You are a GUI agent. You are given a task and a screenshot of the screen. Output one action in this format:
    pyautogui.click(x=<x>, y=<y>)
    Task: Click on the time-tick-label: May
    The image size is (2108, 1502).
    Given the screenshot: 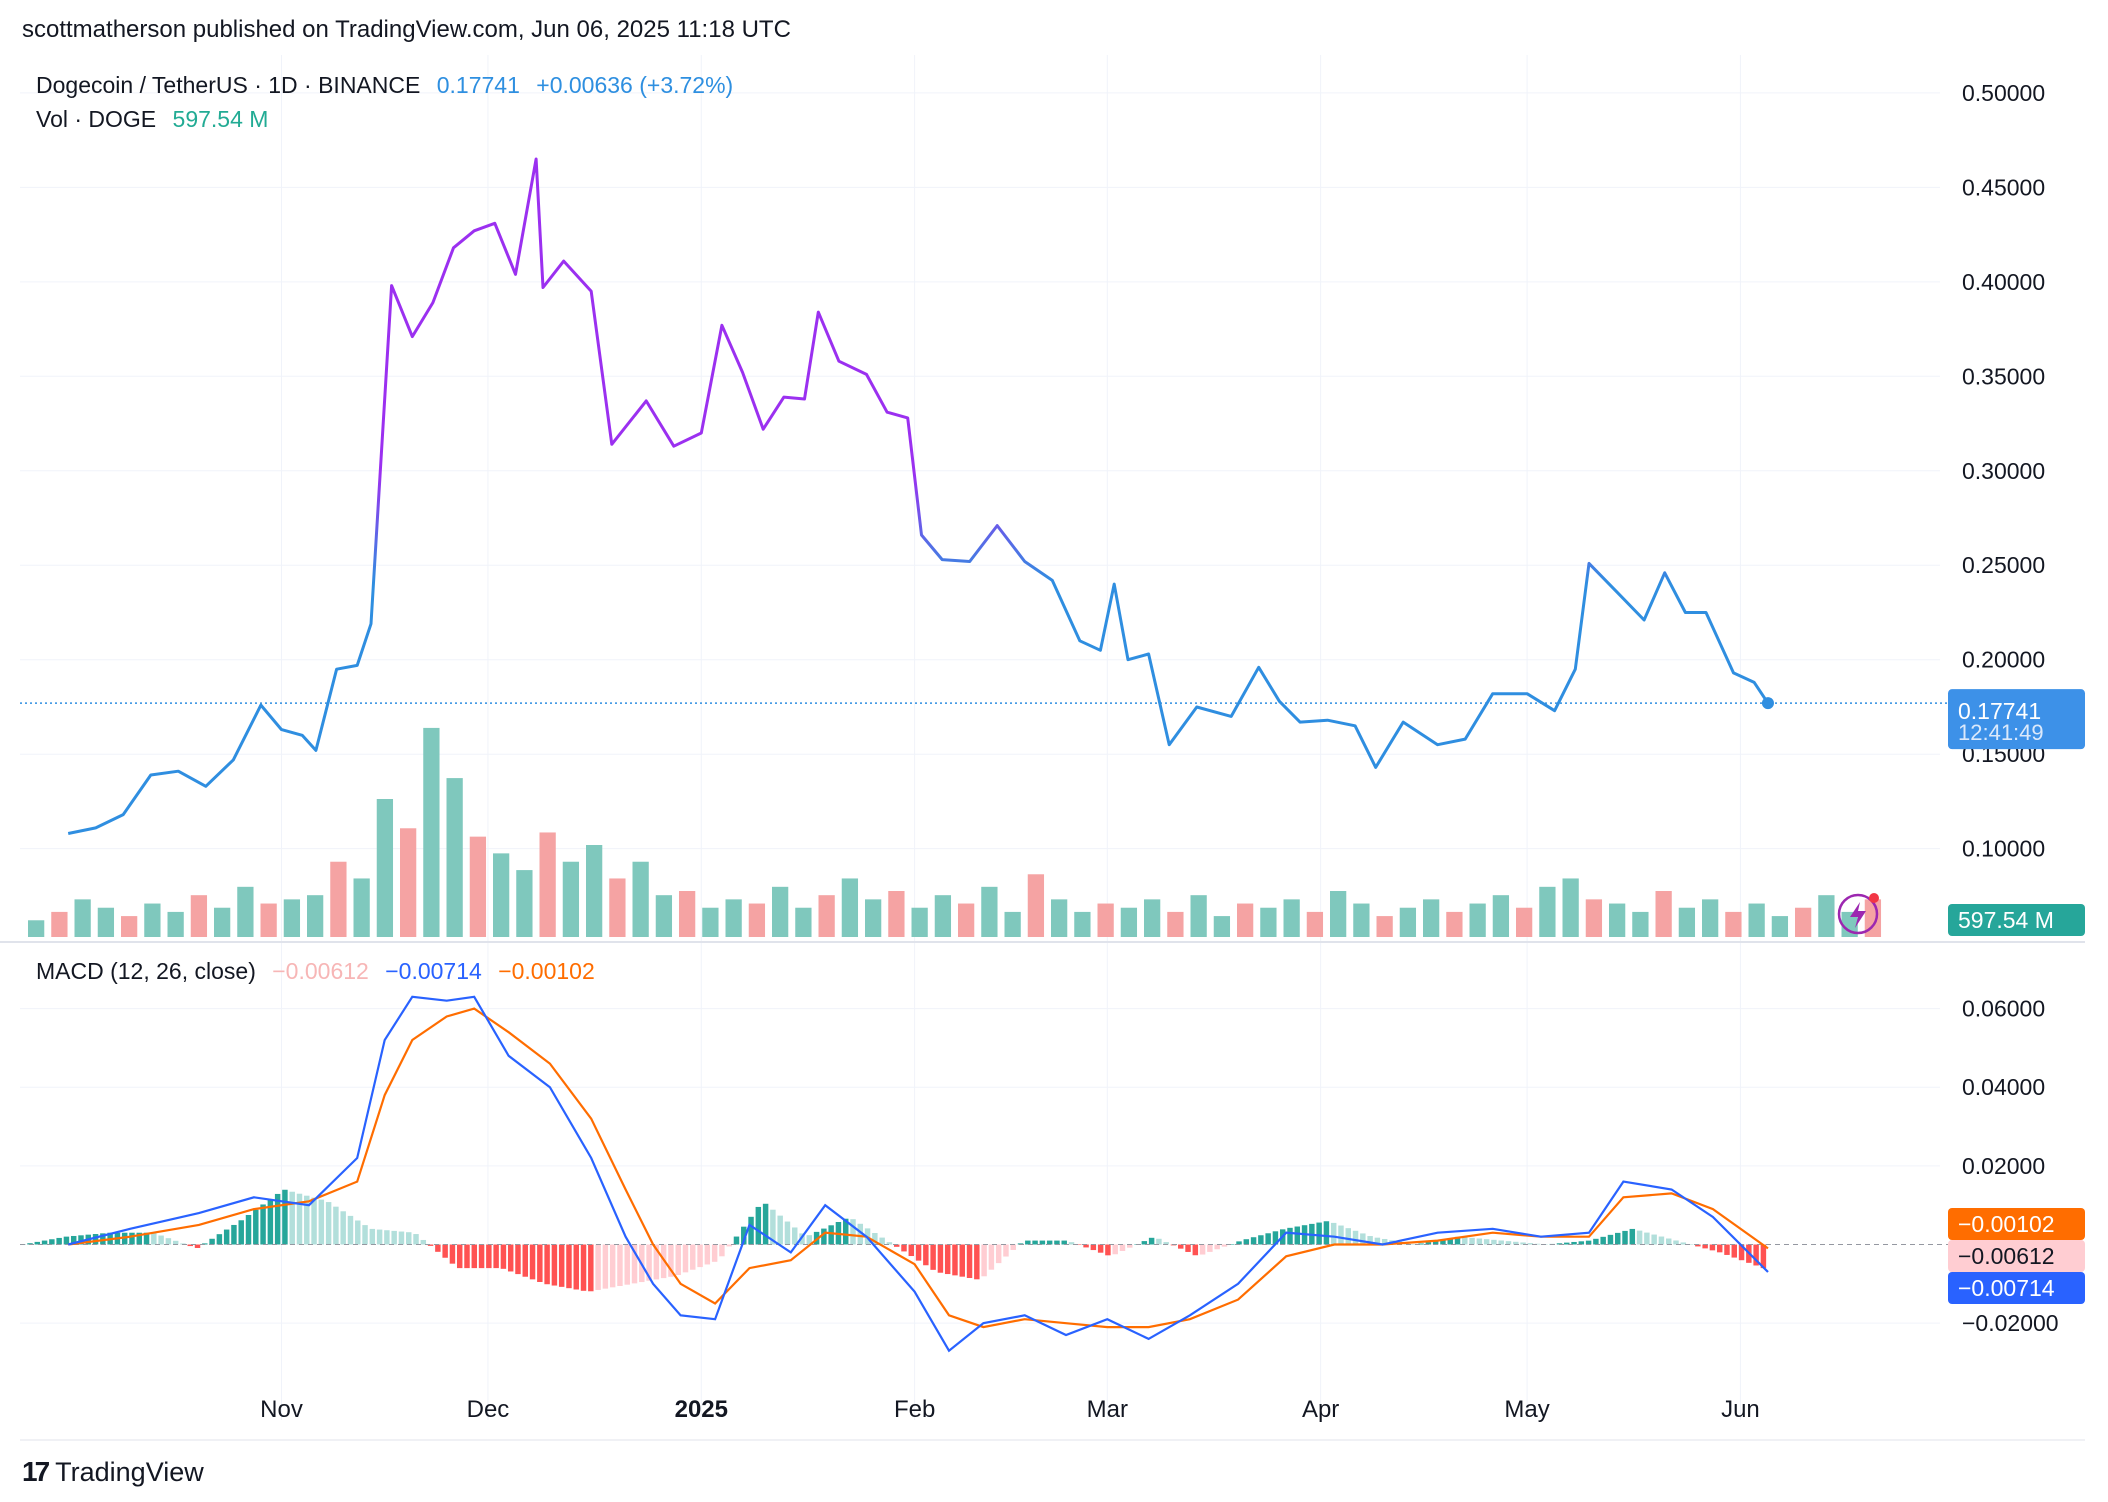 What is the action you would take?
    pyautogui.click(x=1526, y=1409)
    